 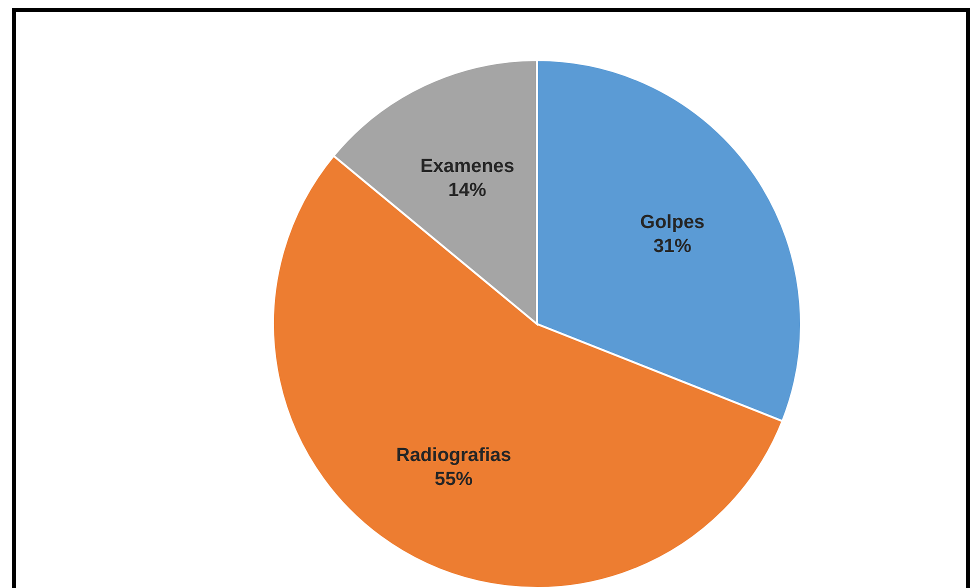 What do you see at coordinates (454, 455) in the screenshot?
I see `slice-label: Radiografias` at bounding box center [454, 455].